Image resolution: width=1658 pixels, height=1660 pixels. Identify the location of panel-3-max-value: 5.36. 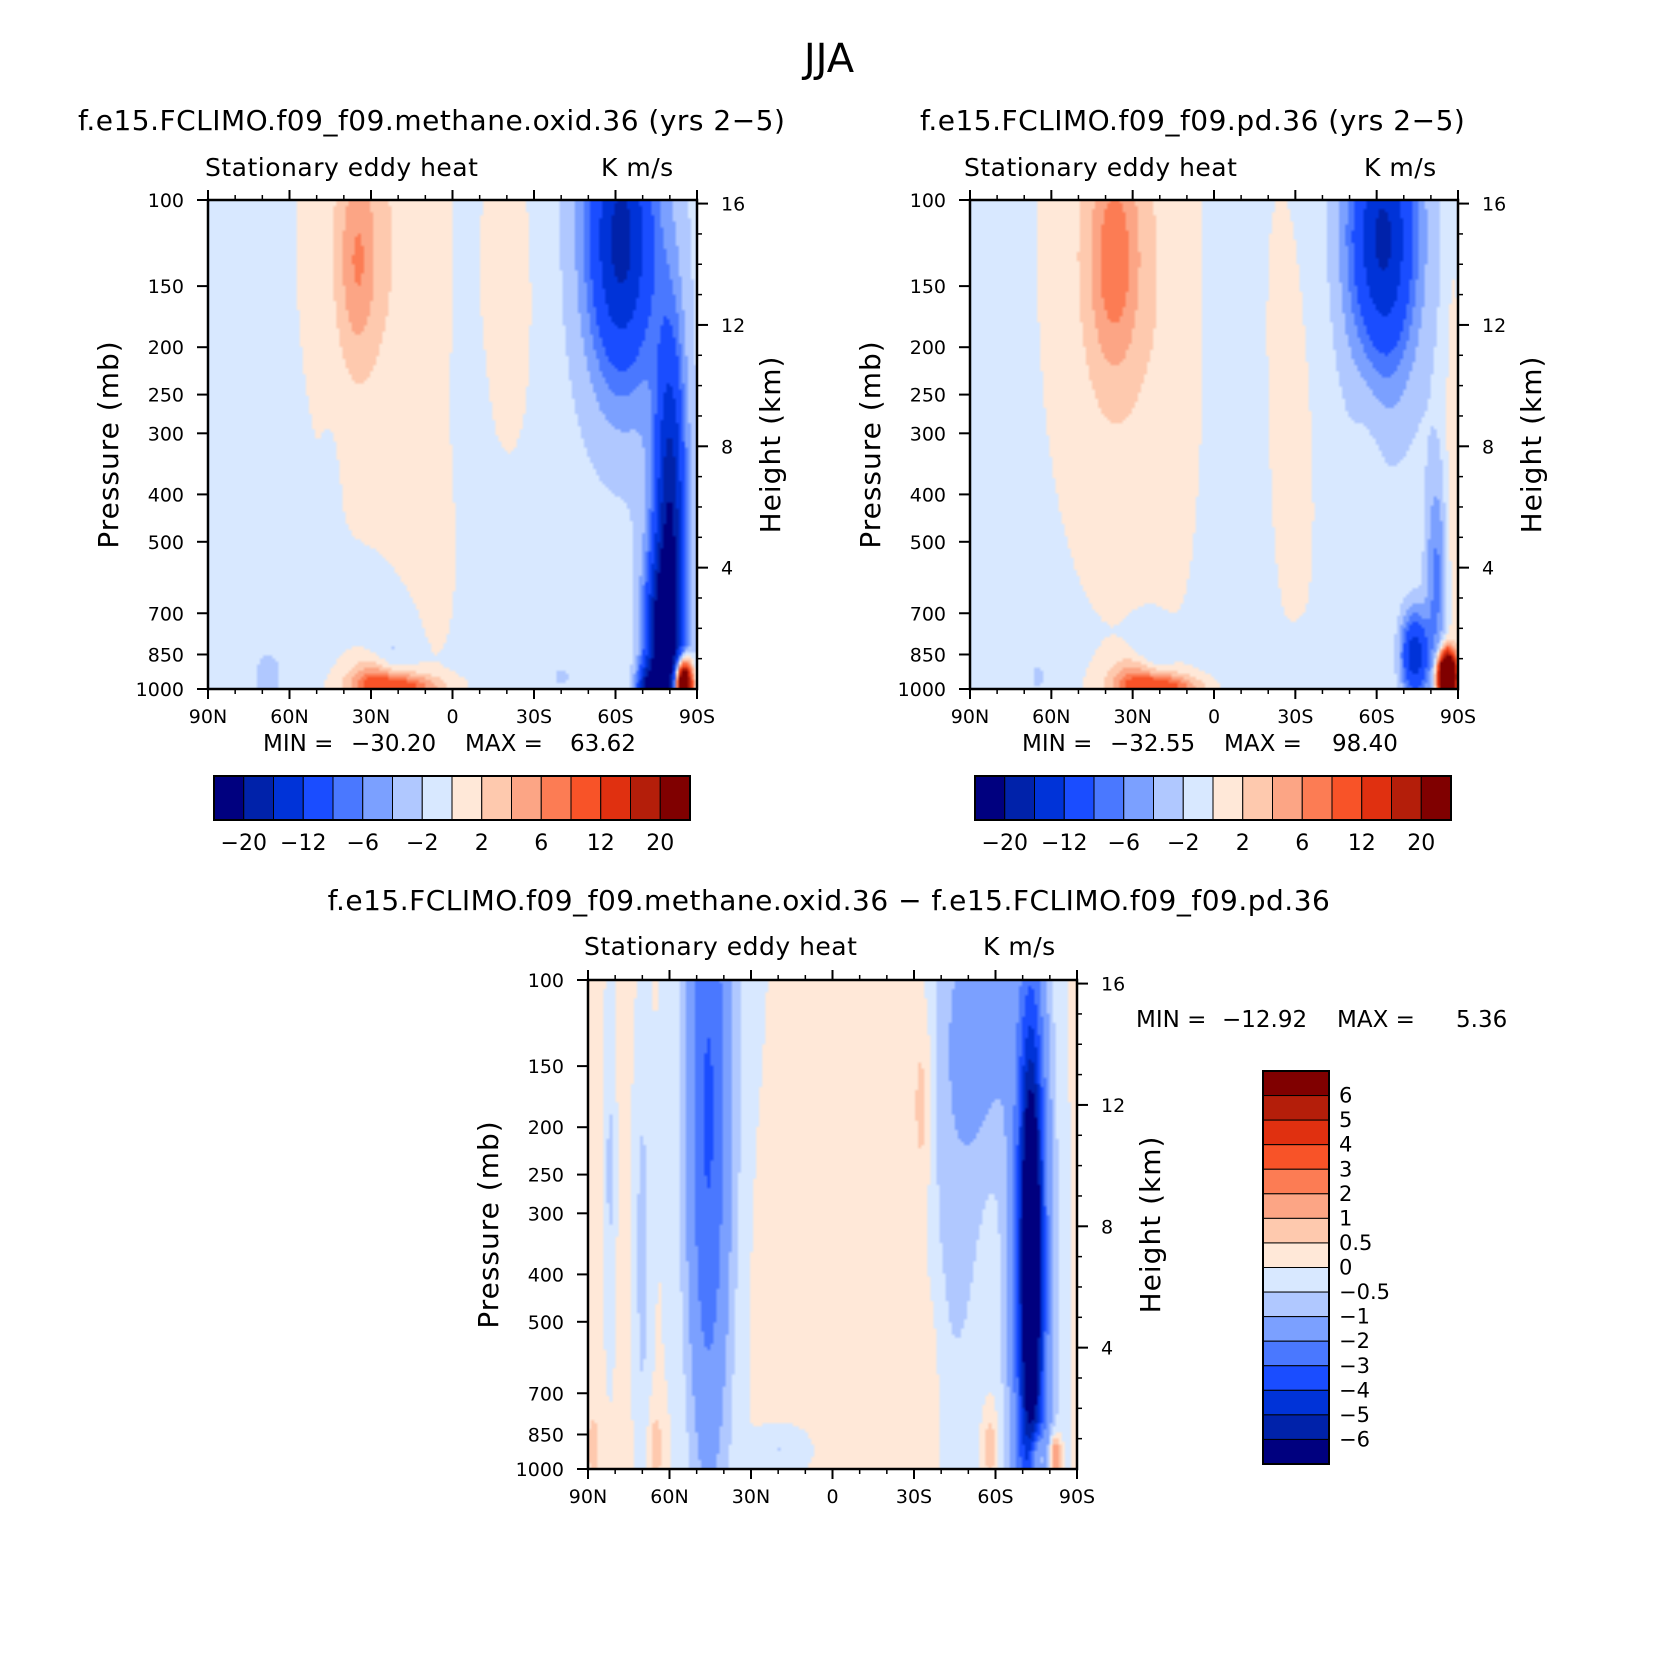
(1482, 1020).